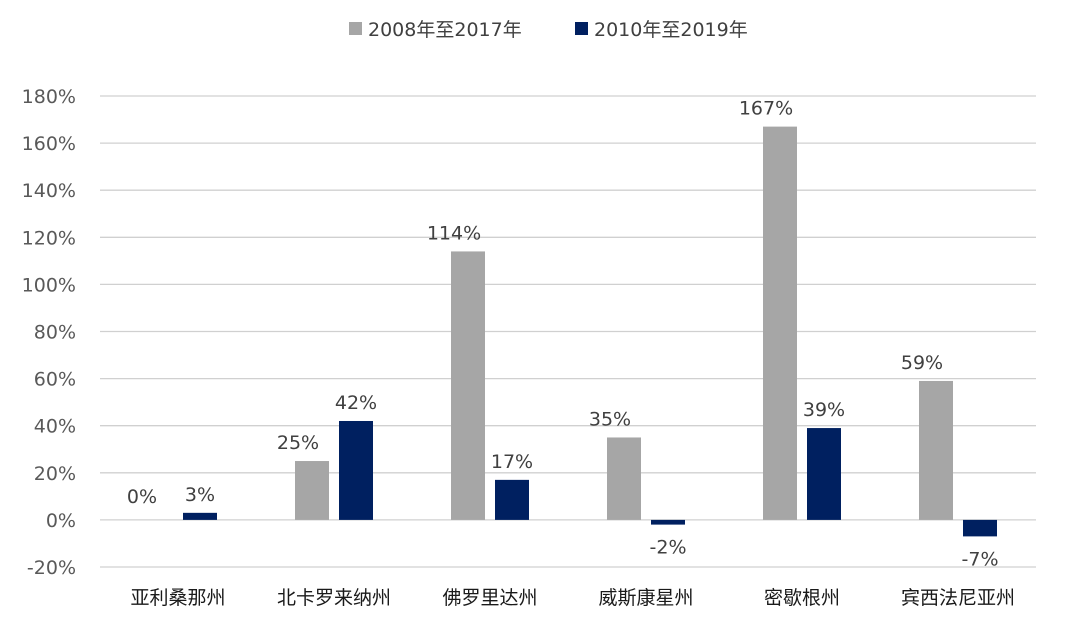 This screenshot has width=1080, height=617. I want to click on category-label: 北卡罗来纳州, so click(334, 598).